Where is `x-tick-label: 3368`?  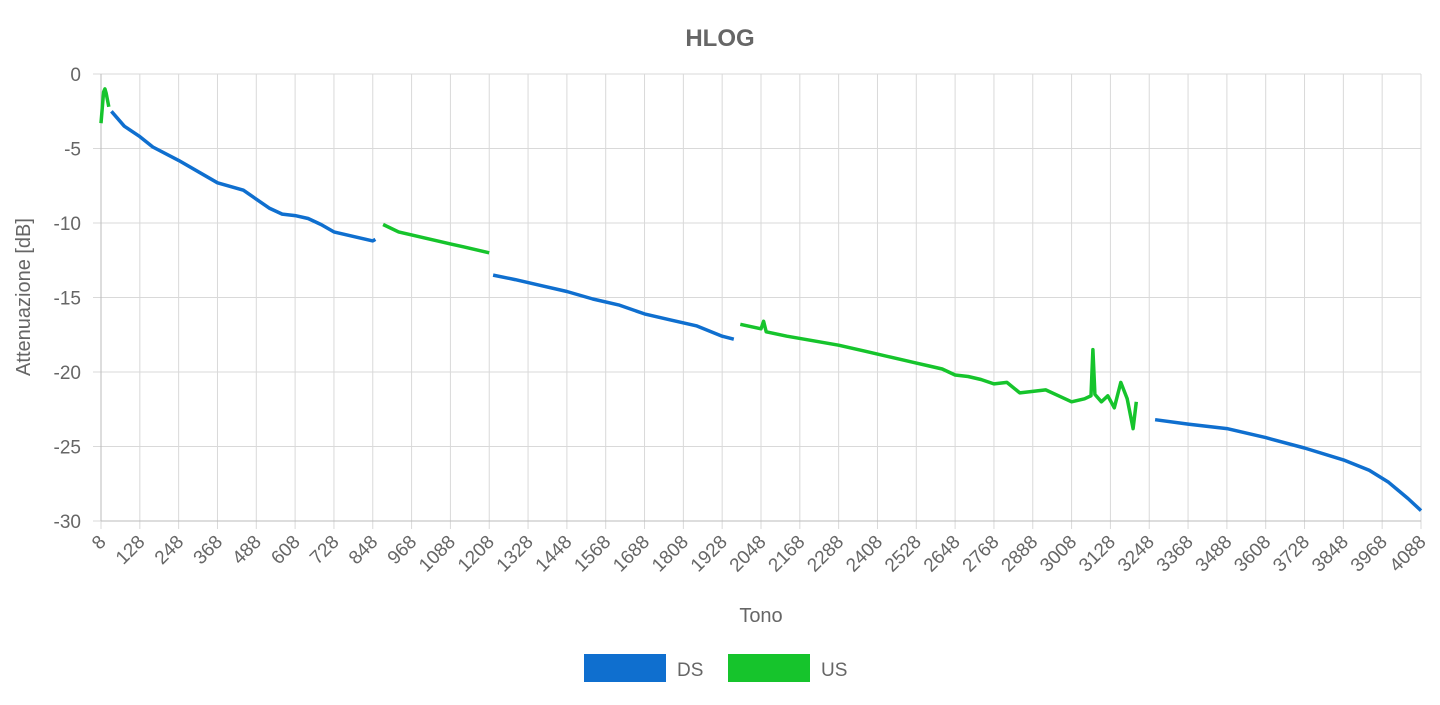
x-tick-label: 3368 is located at coordinates (1175, 554).